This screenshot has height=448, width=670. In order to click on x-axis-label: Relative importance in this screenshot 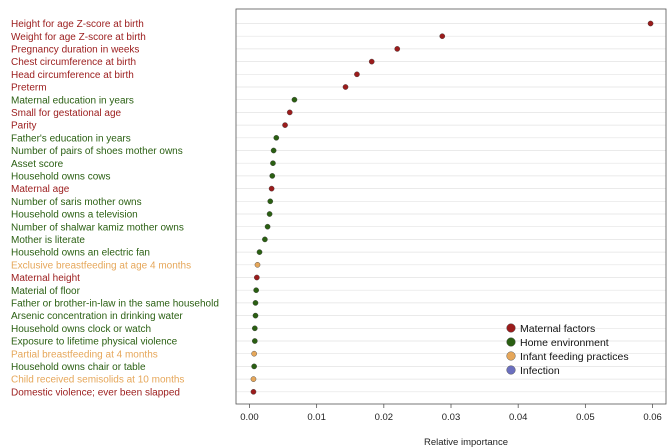, I will do `click(466, 442)`.